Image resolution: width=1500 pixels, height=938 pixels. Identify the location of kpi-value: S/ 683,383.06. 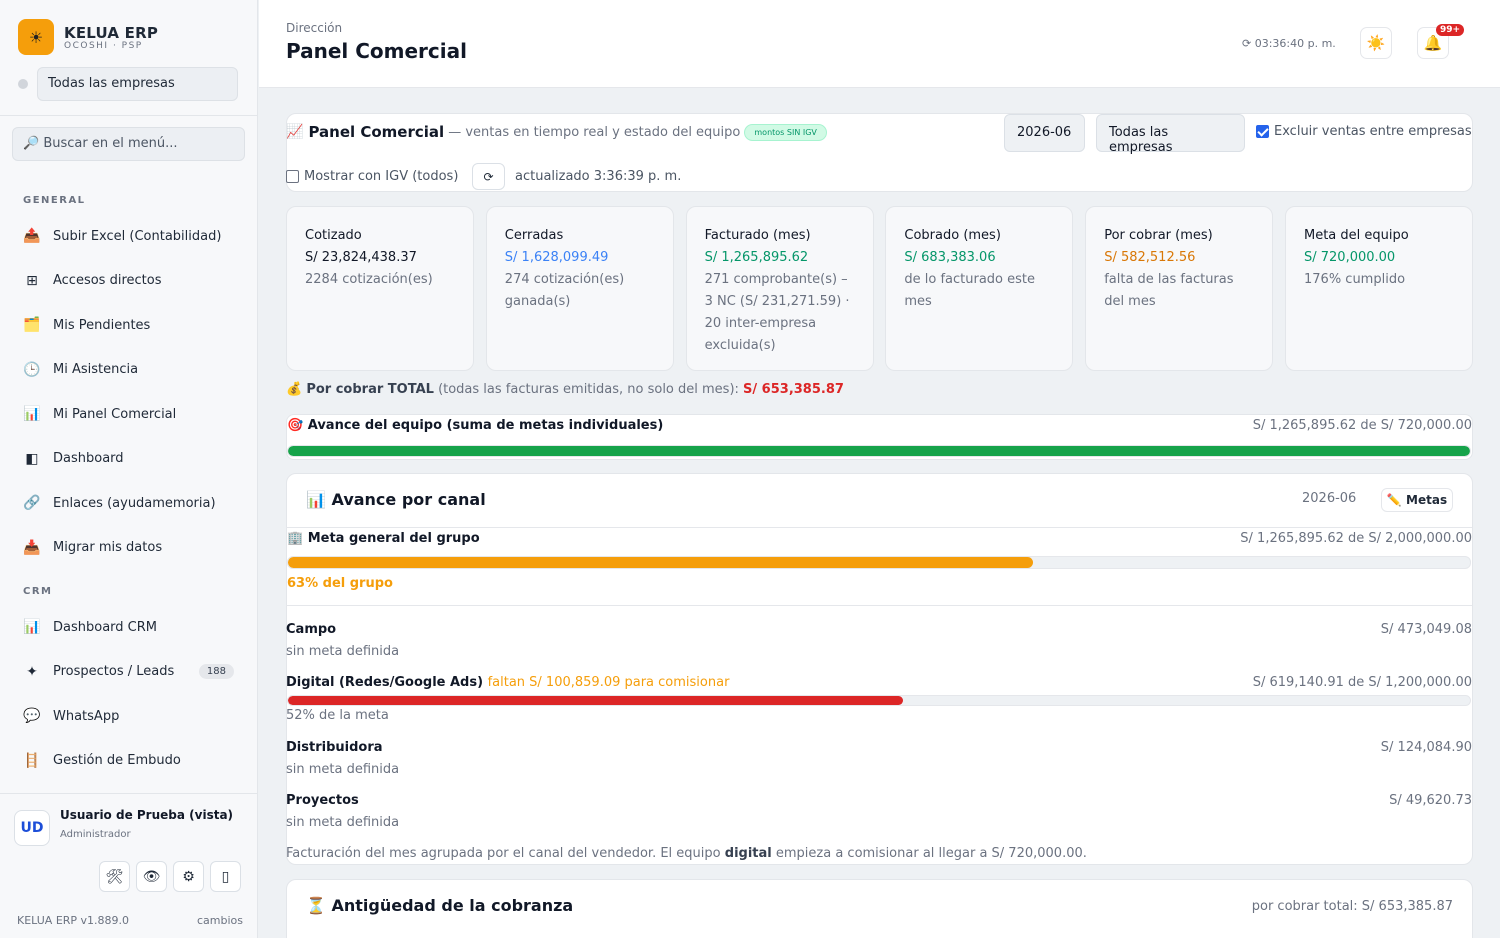
(950, 257).